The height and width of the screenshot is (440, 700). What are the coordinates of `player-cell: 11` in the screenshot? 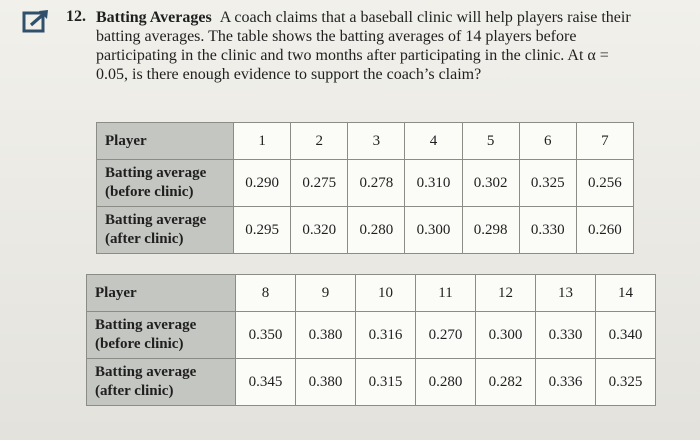 It's located at (445, 293).